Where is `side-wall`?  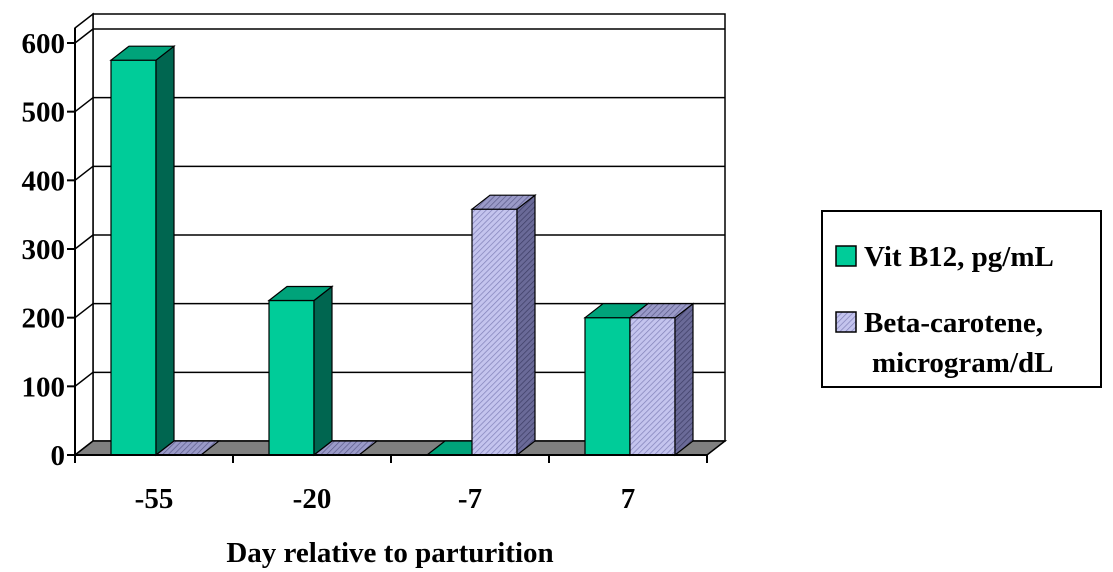
side-wall is located at coordinates (84, 234).